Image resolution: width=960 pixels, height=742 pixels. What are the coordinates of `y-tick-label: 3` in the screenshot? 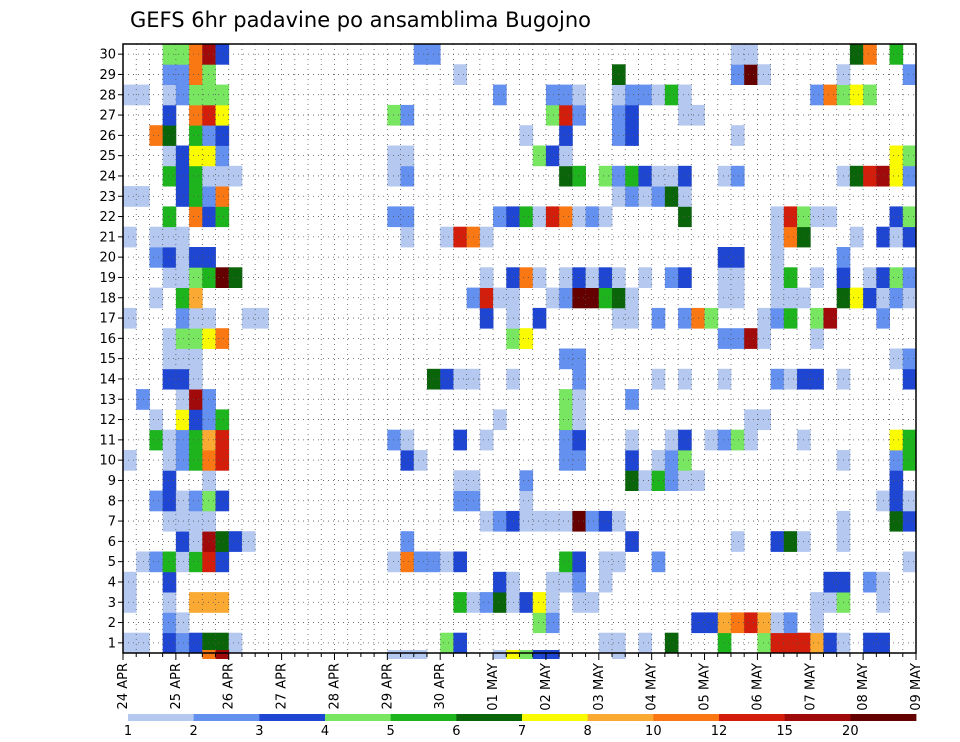 It's located at (112, 603).